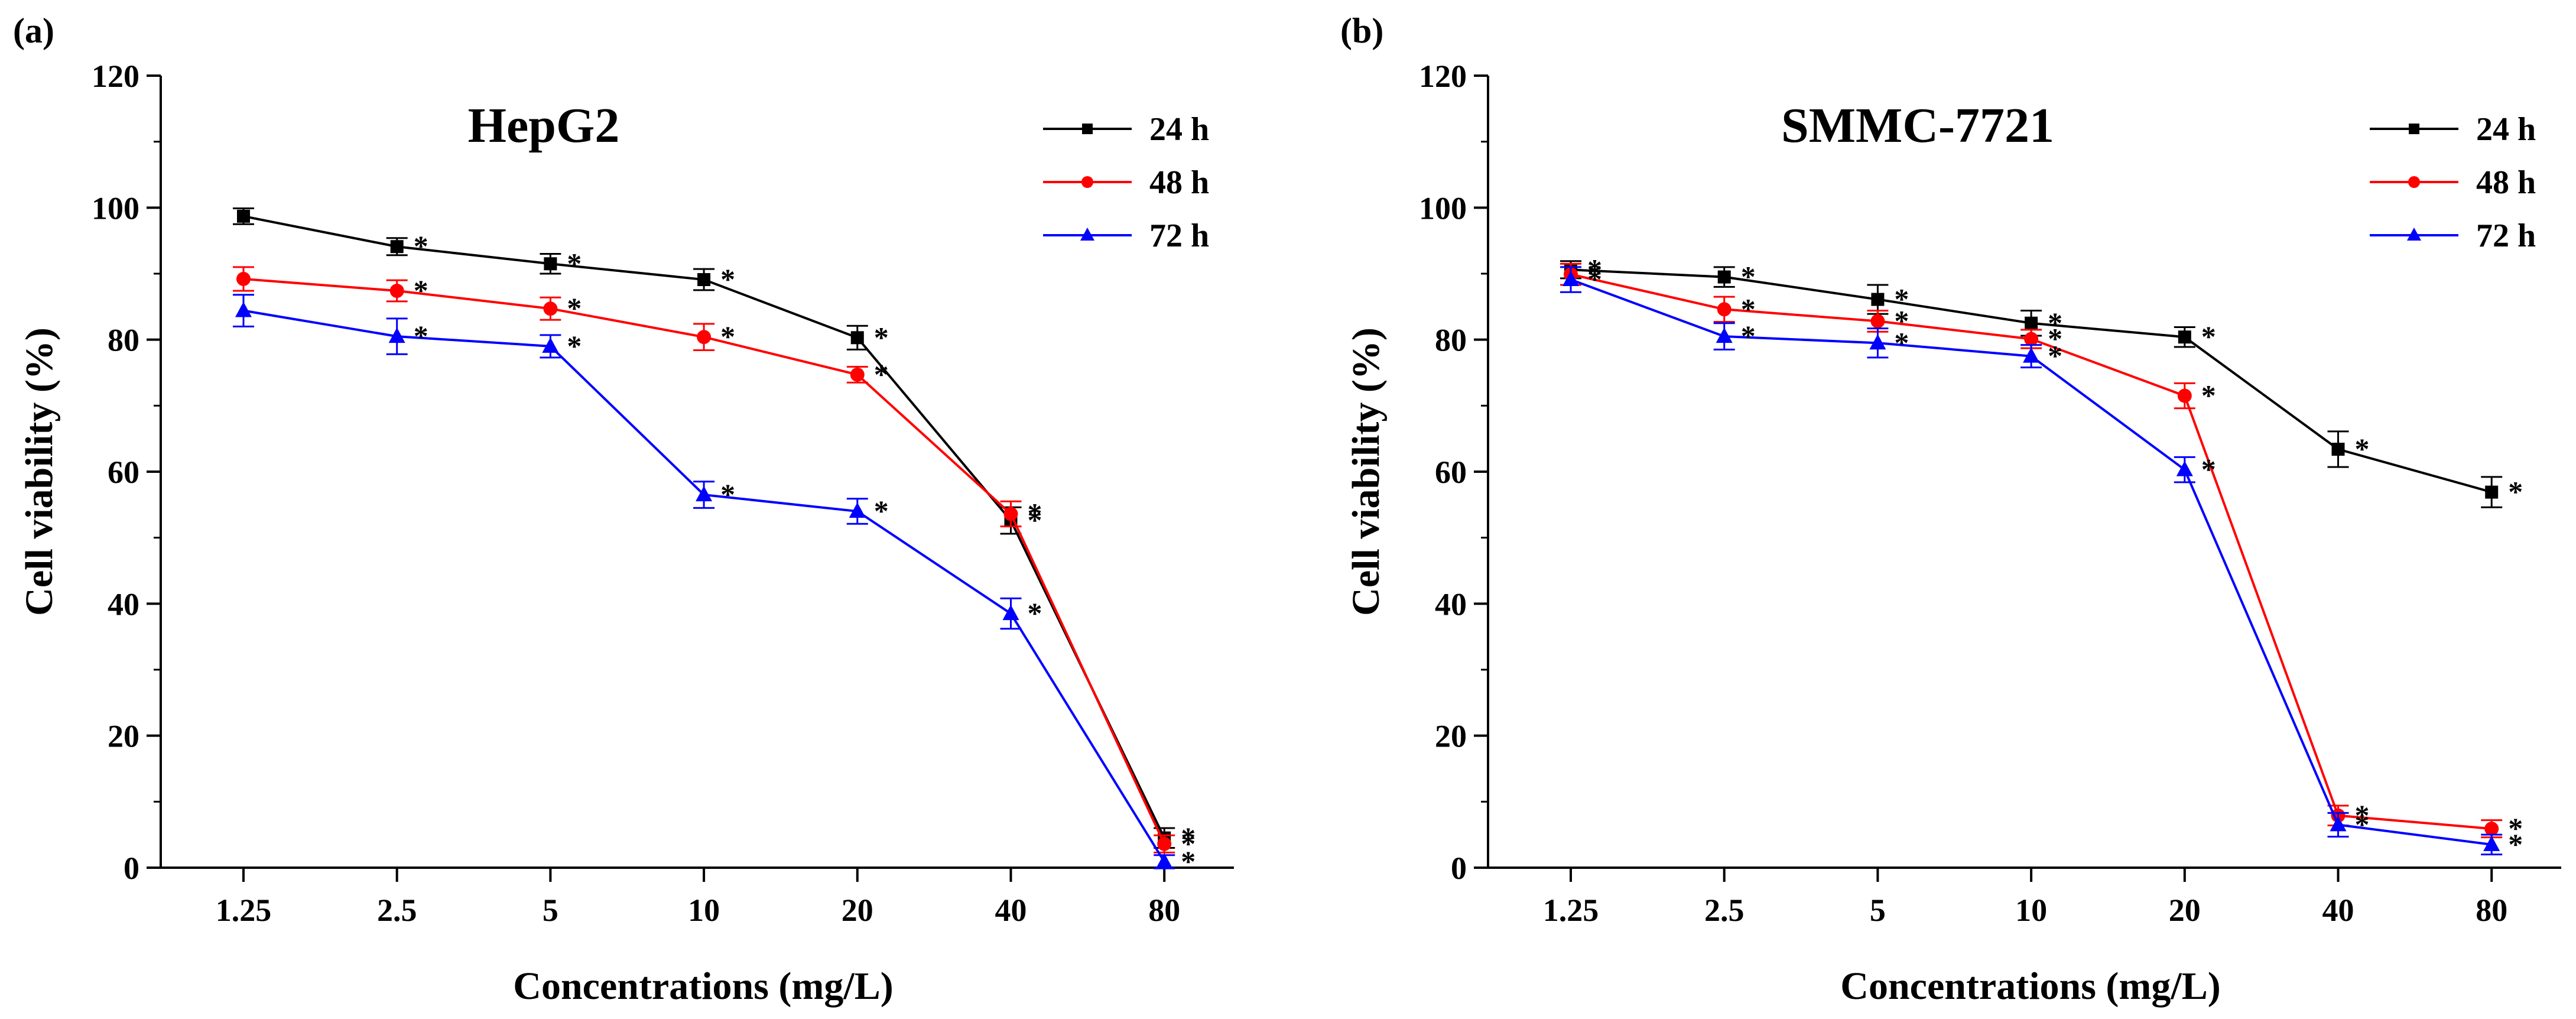 The width and height of the screenshot is (2576, 1019). I want to click on y-tick-label: 20, so click(1451, 736).